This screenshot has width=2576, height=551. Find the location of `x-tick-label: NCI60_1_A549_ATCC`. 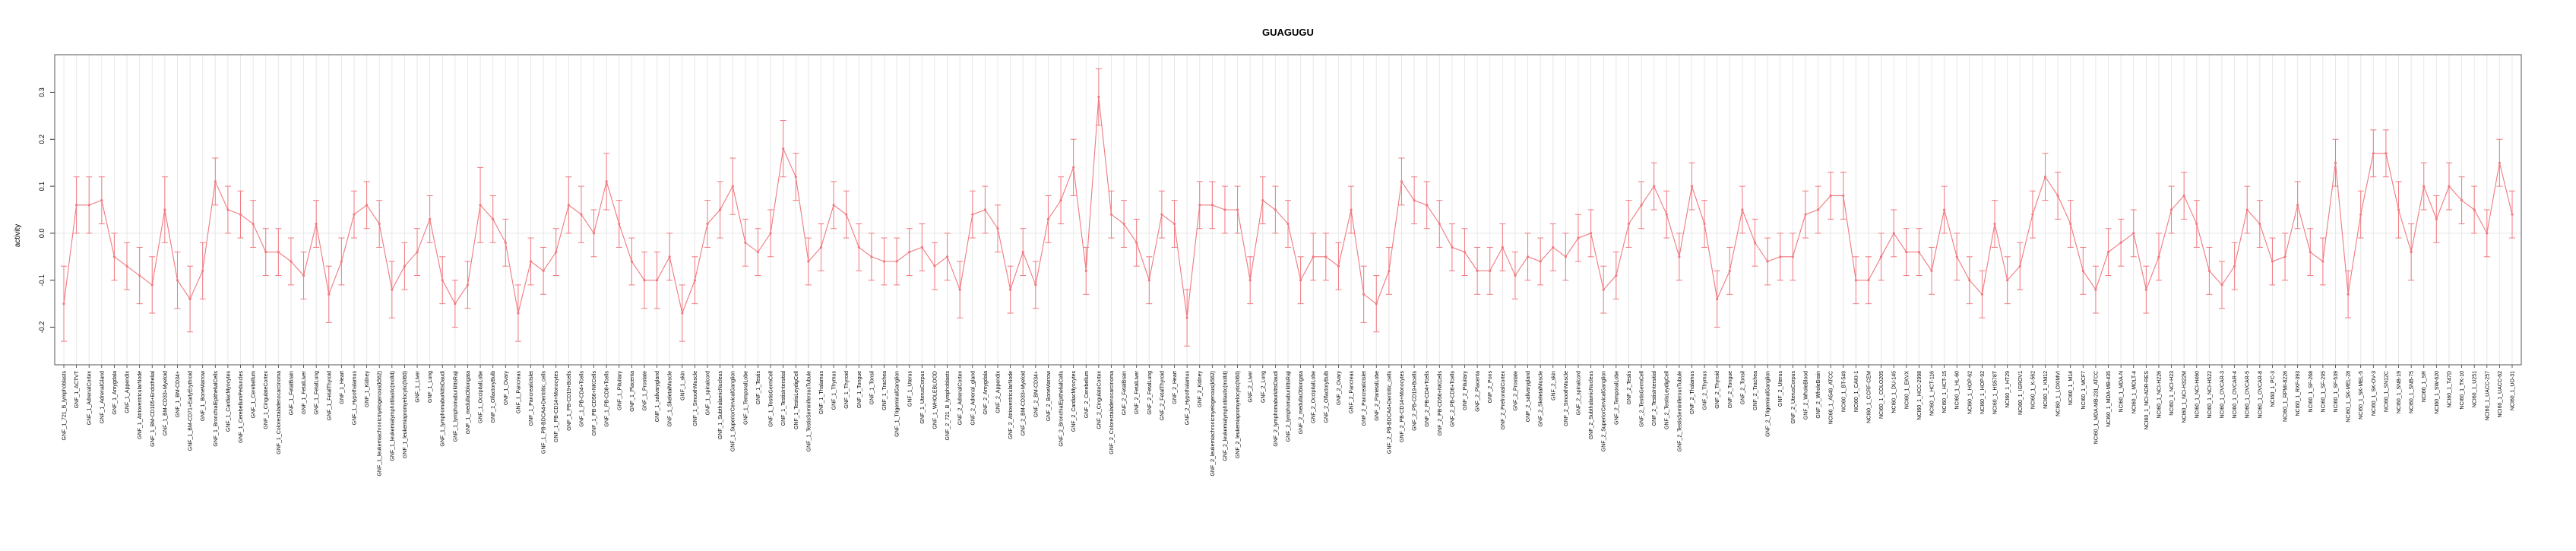

x-tick-label: NCI60_1_A549_ATCC is located at coordinates (1831, 398).